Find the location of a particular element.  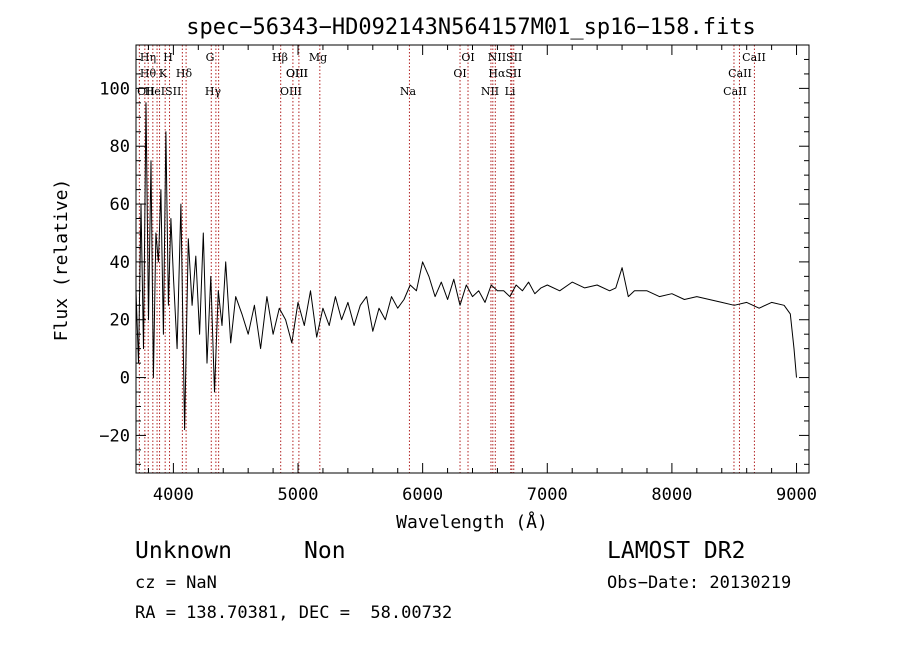

line-label-1-5: OI is located at coordinates (459, 73).